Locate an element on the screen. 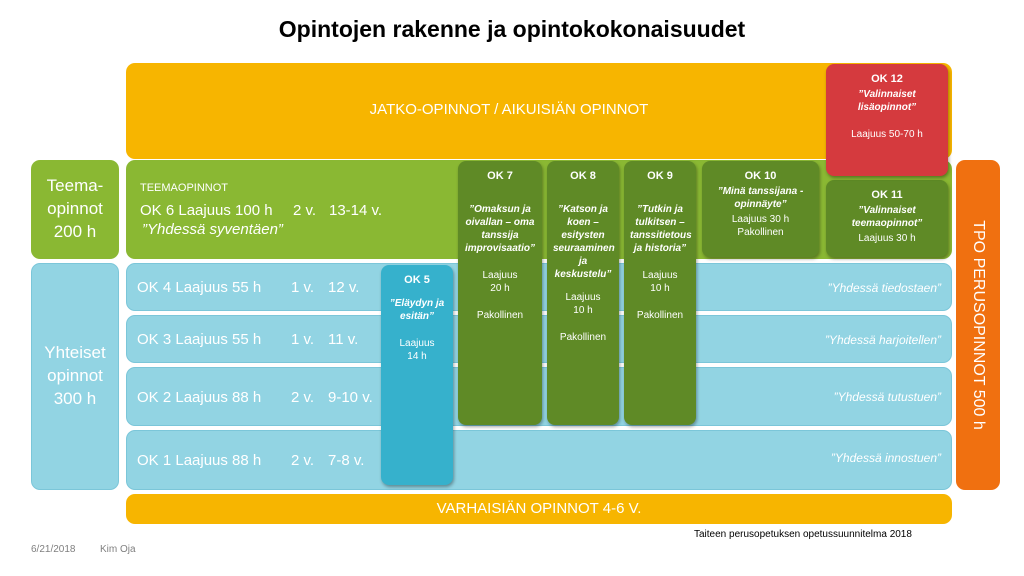  row-motto: ”Yhdessä harjoitellen” is located at coordinates (882, 340).